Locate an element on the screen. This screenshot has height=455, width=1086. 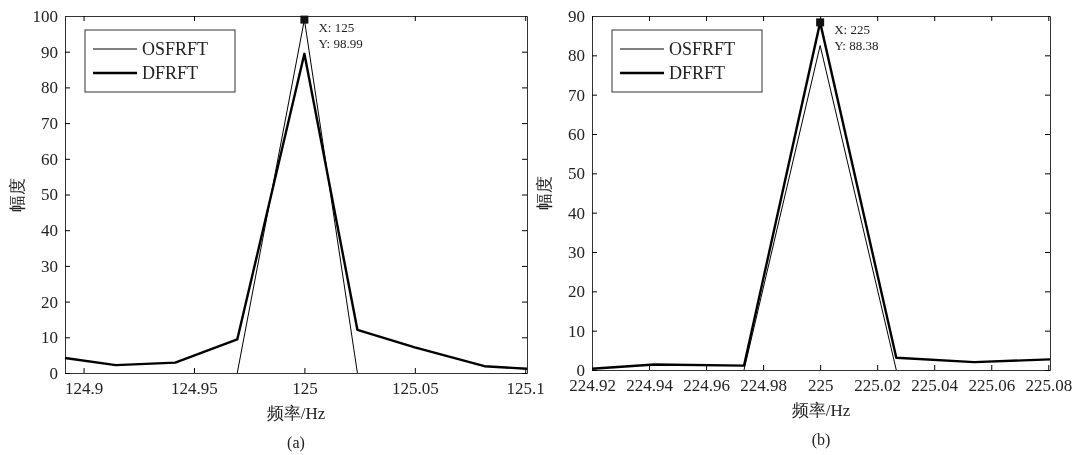
y-tick-label: 100 is located at coordinates (45, 16).